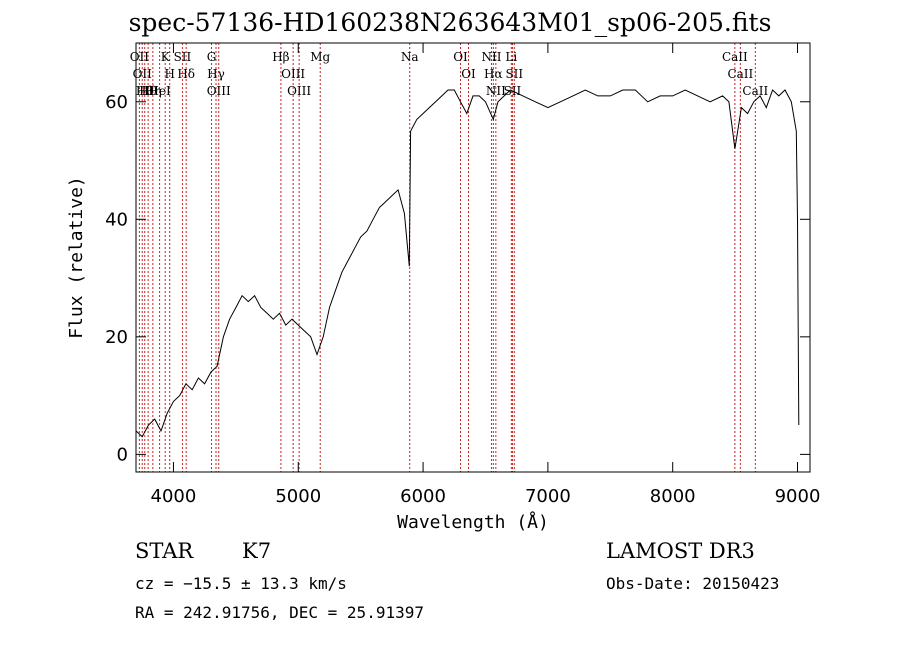 Image resolution: width=900 pixels, height=649 pixels. I want to click on coordinates: RA = 242.91756, DEC = 25.91397, so click(279, 612).